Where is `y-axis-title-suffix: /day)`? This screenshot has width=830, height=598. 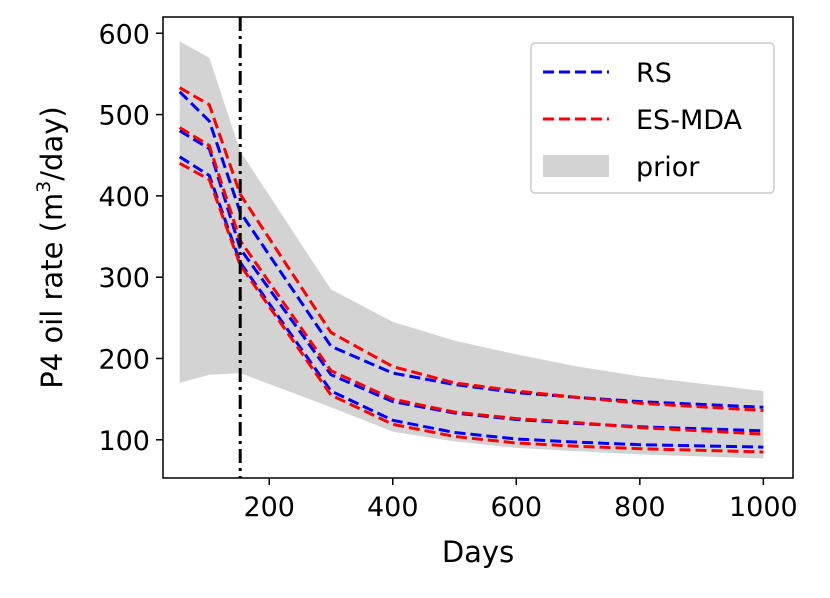
y-axis-title-suffix: /day) is located at coordinates (52, 143).